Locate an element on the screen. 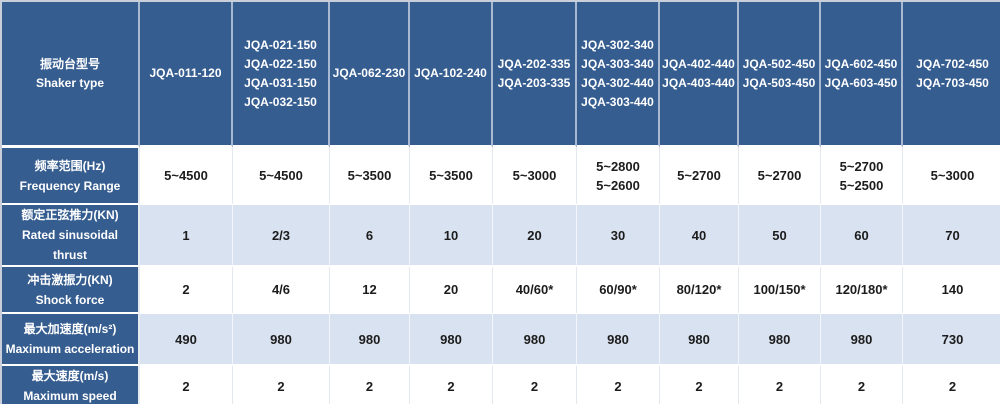 This screenshot has width=1000, height=404. data-cell: 12 is located at coordinates (370, 290).